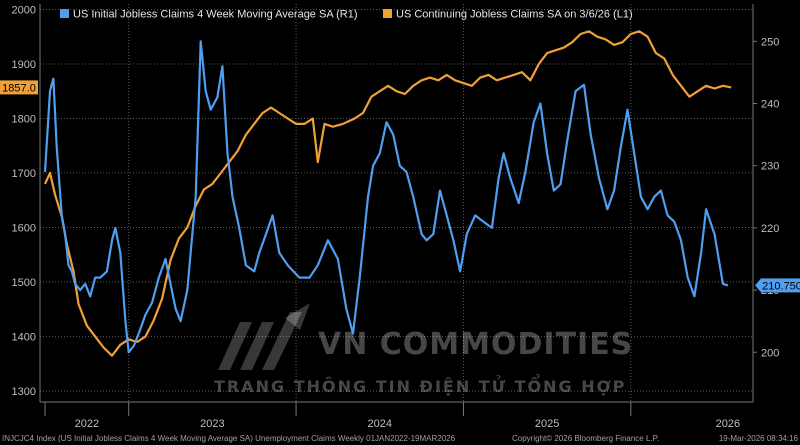  What do you see at coordinates (64, 13) in the screenshot?
I see `legend-swatch-initial-claims` at bounding box center [64, 13].